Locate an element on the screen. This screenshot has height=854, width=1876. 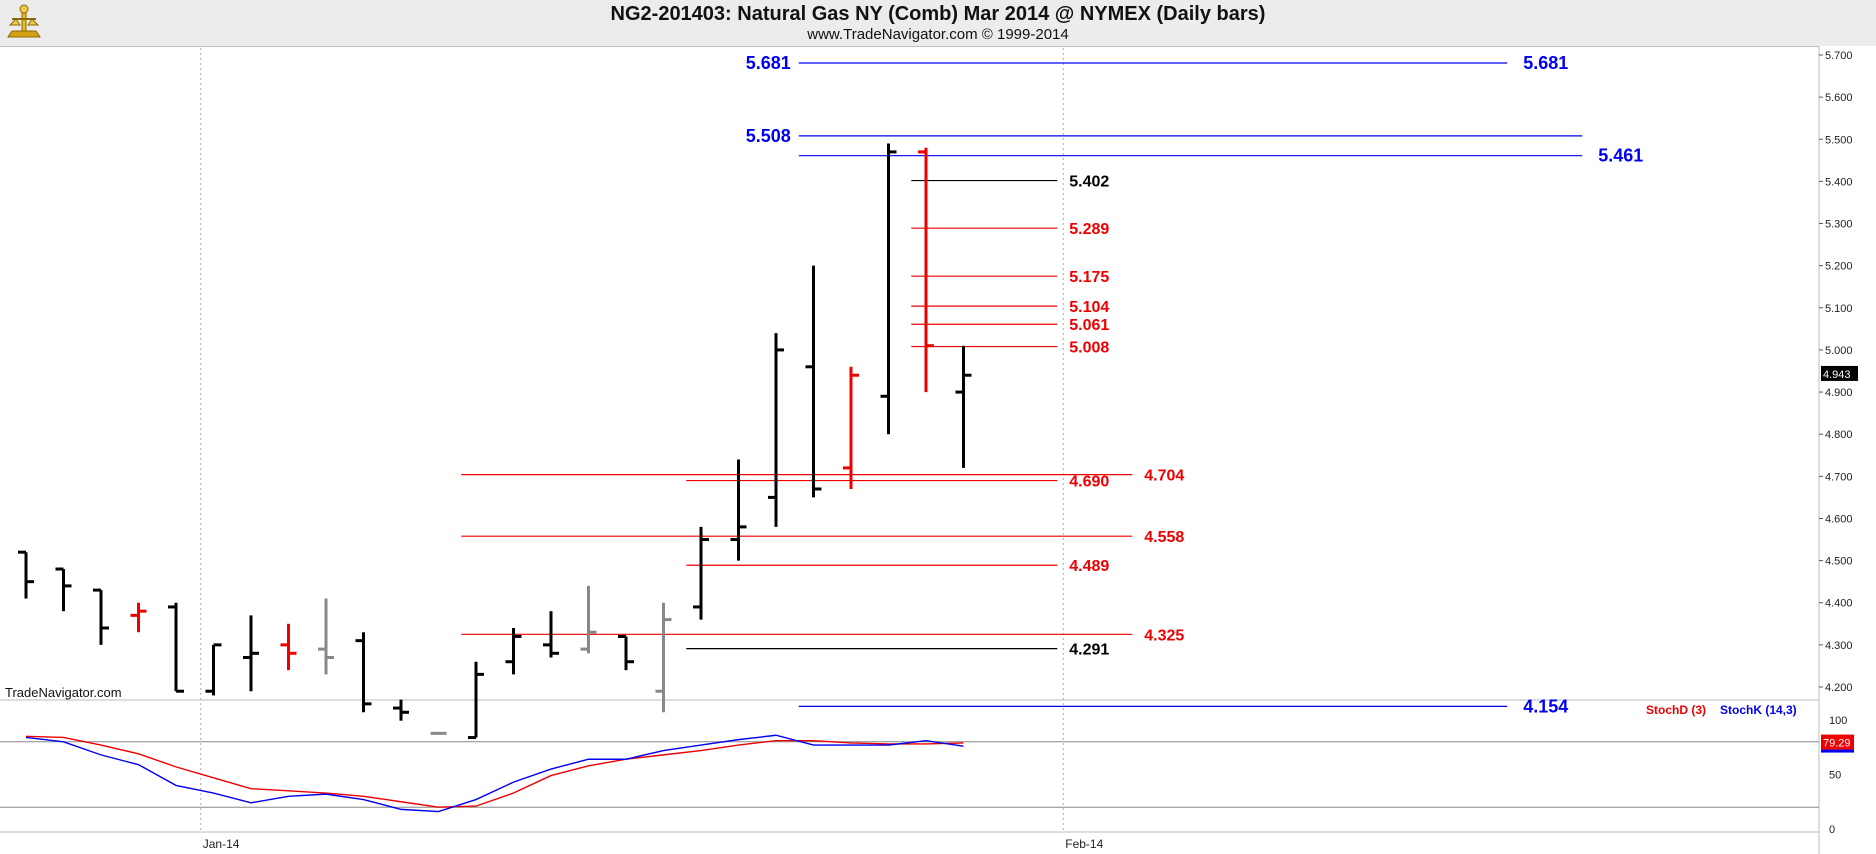
level-label-left: 5.508 is located at coordinates (768, 136).